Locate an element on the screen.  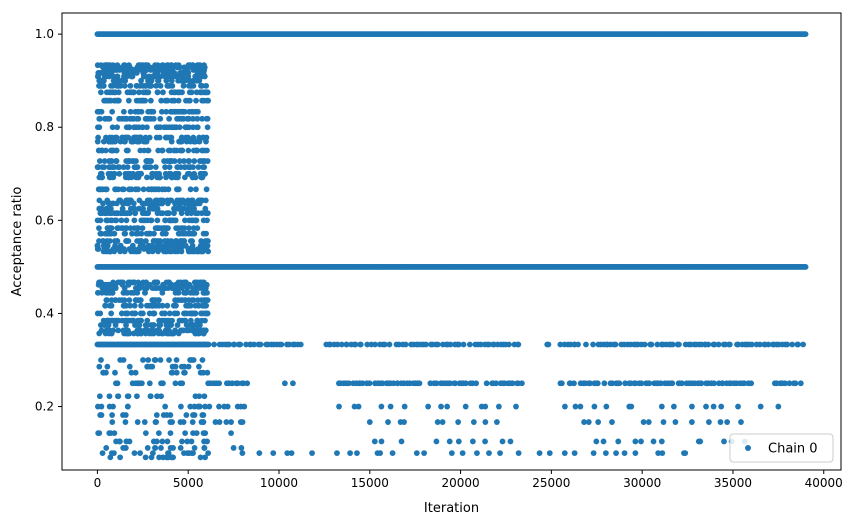
x-tick-label: 20000 is located at coordinates (460, 483).